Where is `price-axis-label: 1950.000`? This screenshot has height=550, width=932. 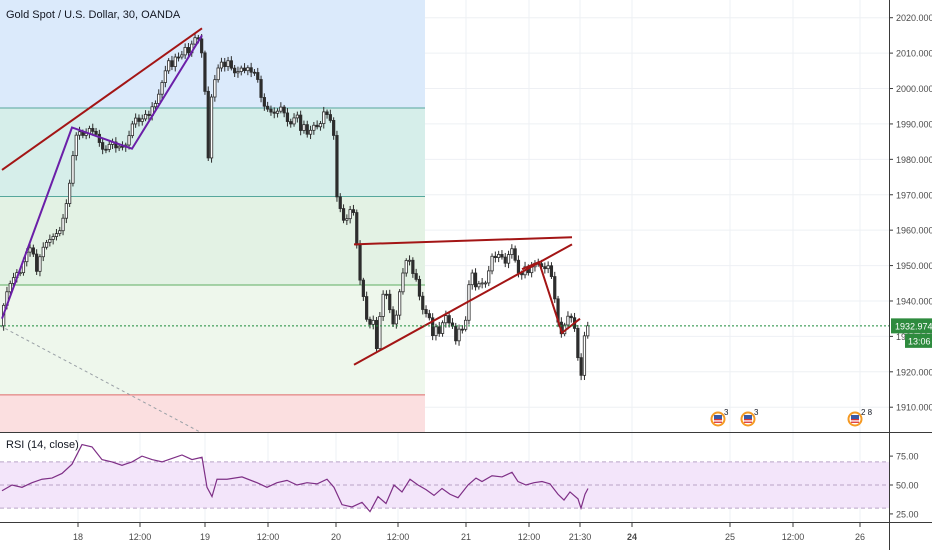
price-axis-label: 1950.000 is located at coordinates (914, 266).